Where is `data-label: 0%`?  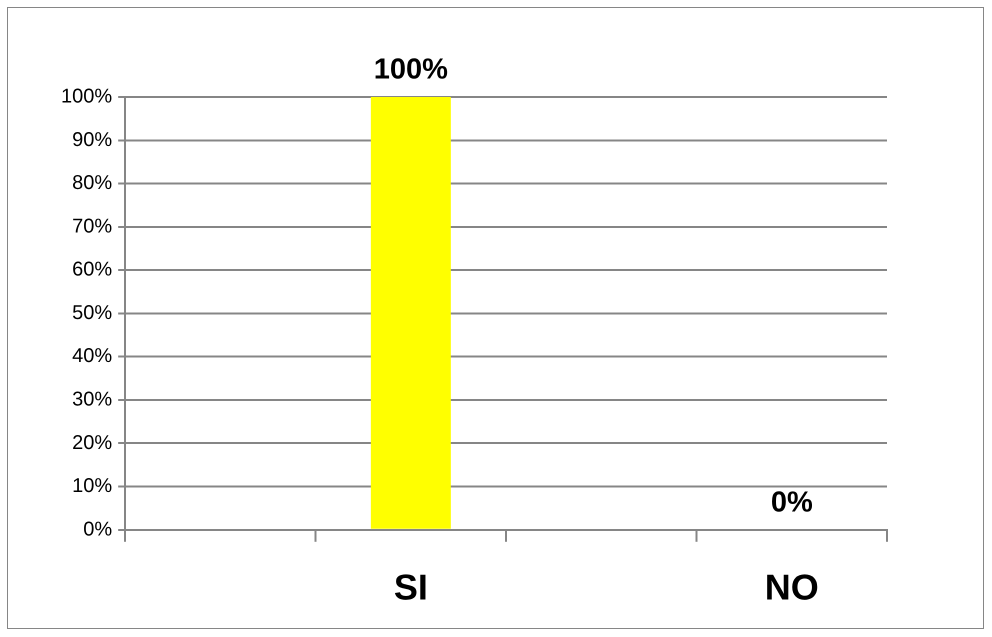 data-label: 0% is located at coordinates (791, 502).